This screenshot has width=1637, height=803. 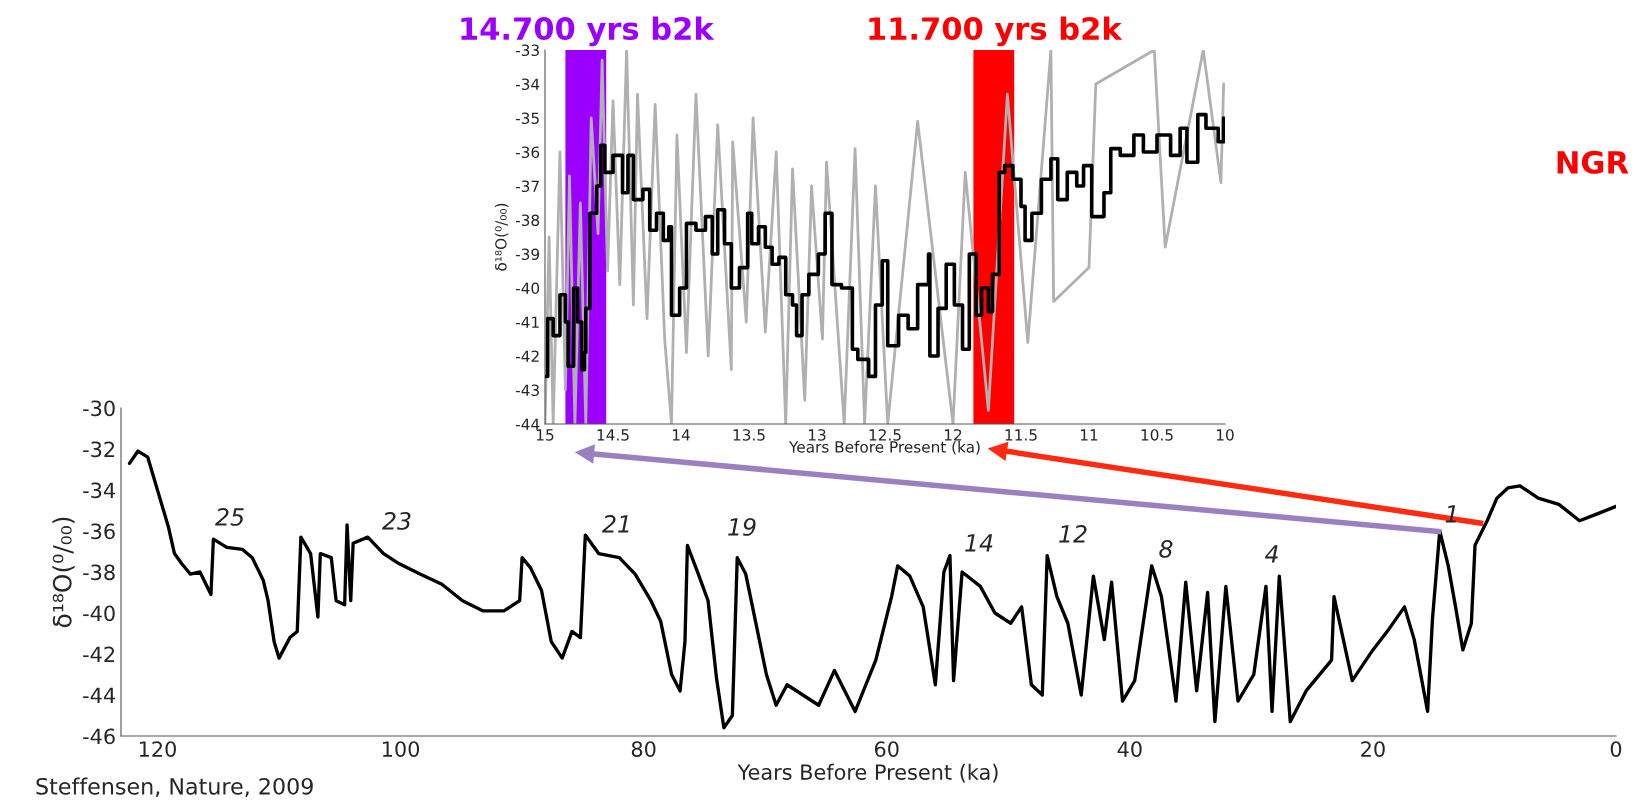 What do you see at coordinates (885, 435) in the screenshot?
I see `x-tick-label: 12.5` at bounding box center [885, 435].